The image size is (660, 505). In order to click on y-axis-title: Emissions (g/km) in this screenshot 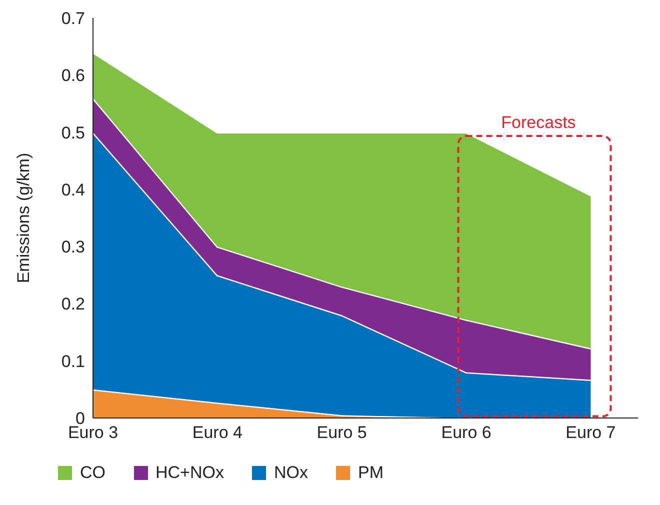, I will do `click(24, 218)`.